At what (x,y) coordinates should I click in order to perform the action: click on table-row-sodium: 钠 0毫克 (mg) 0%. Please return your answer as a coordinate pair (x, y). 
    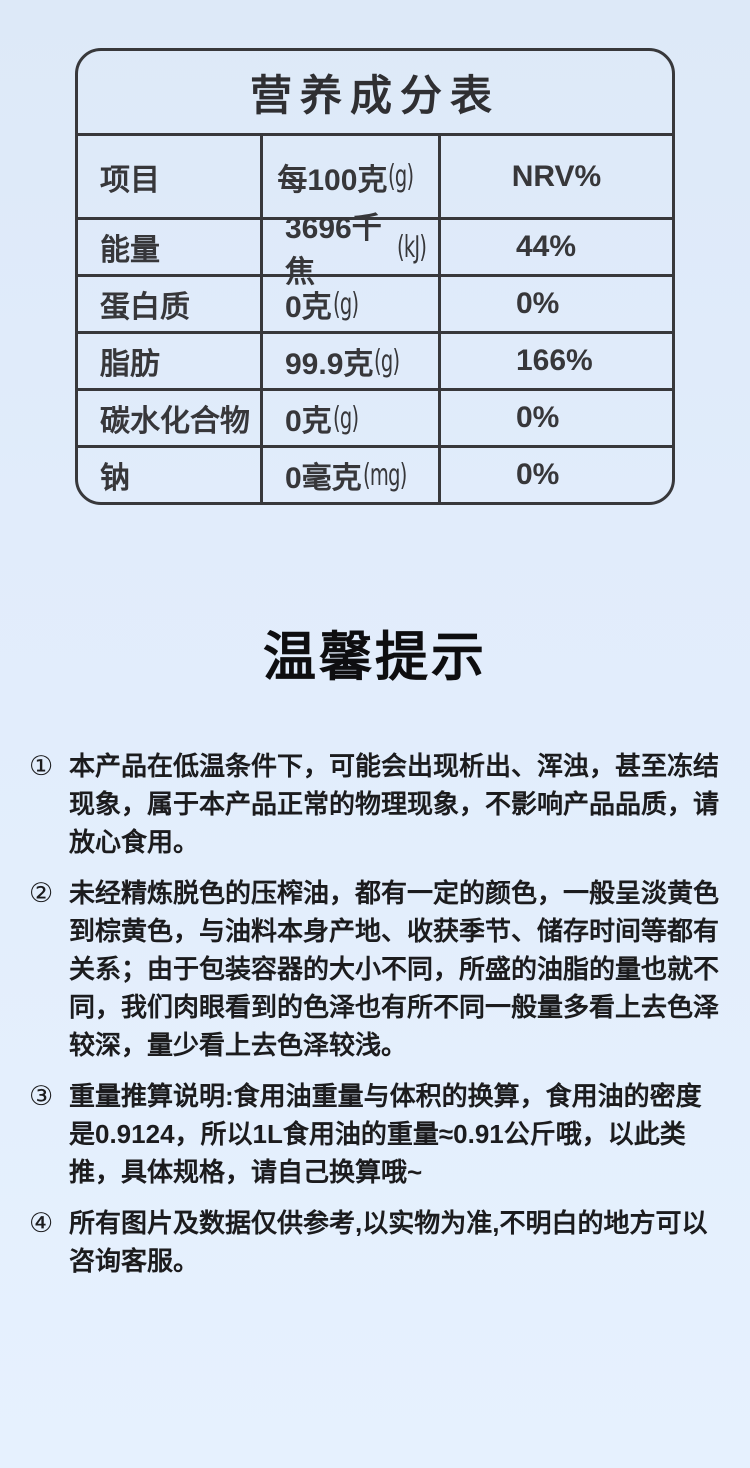
    Looking at the image, I should click on (375, 473).